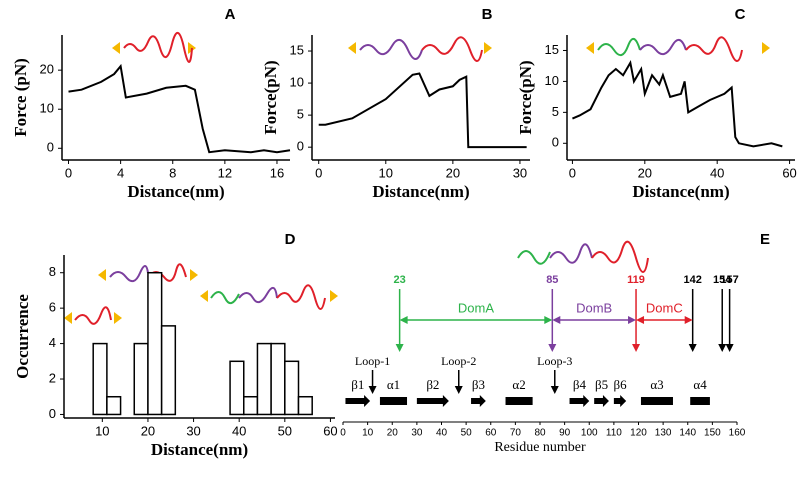 This screenshot has width=800, height=481. I want to click on x-tick-label: 100, so click(589, 433).